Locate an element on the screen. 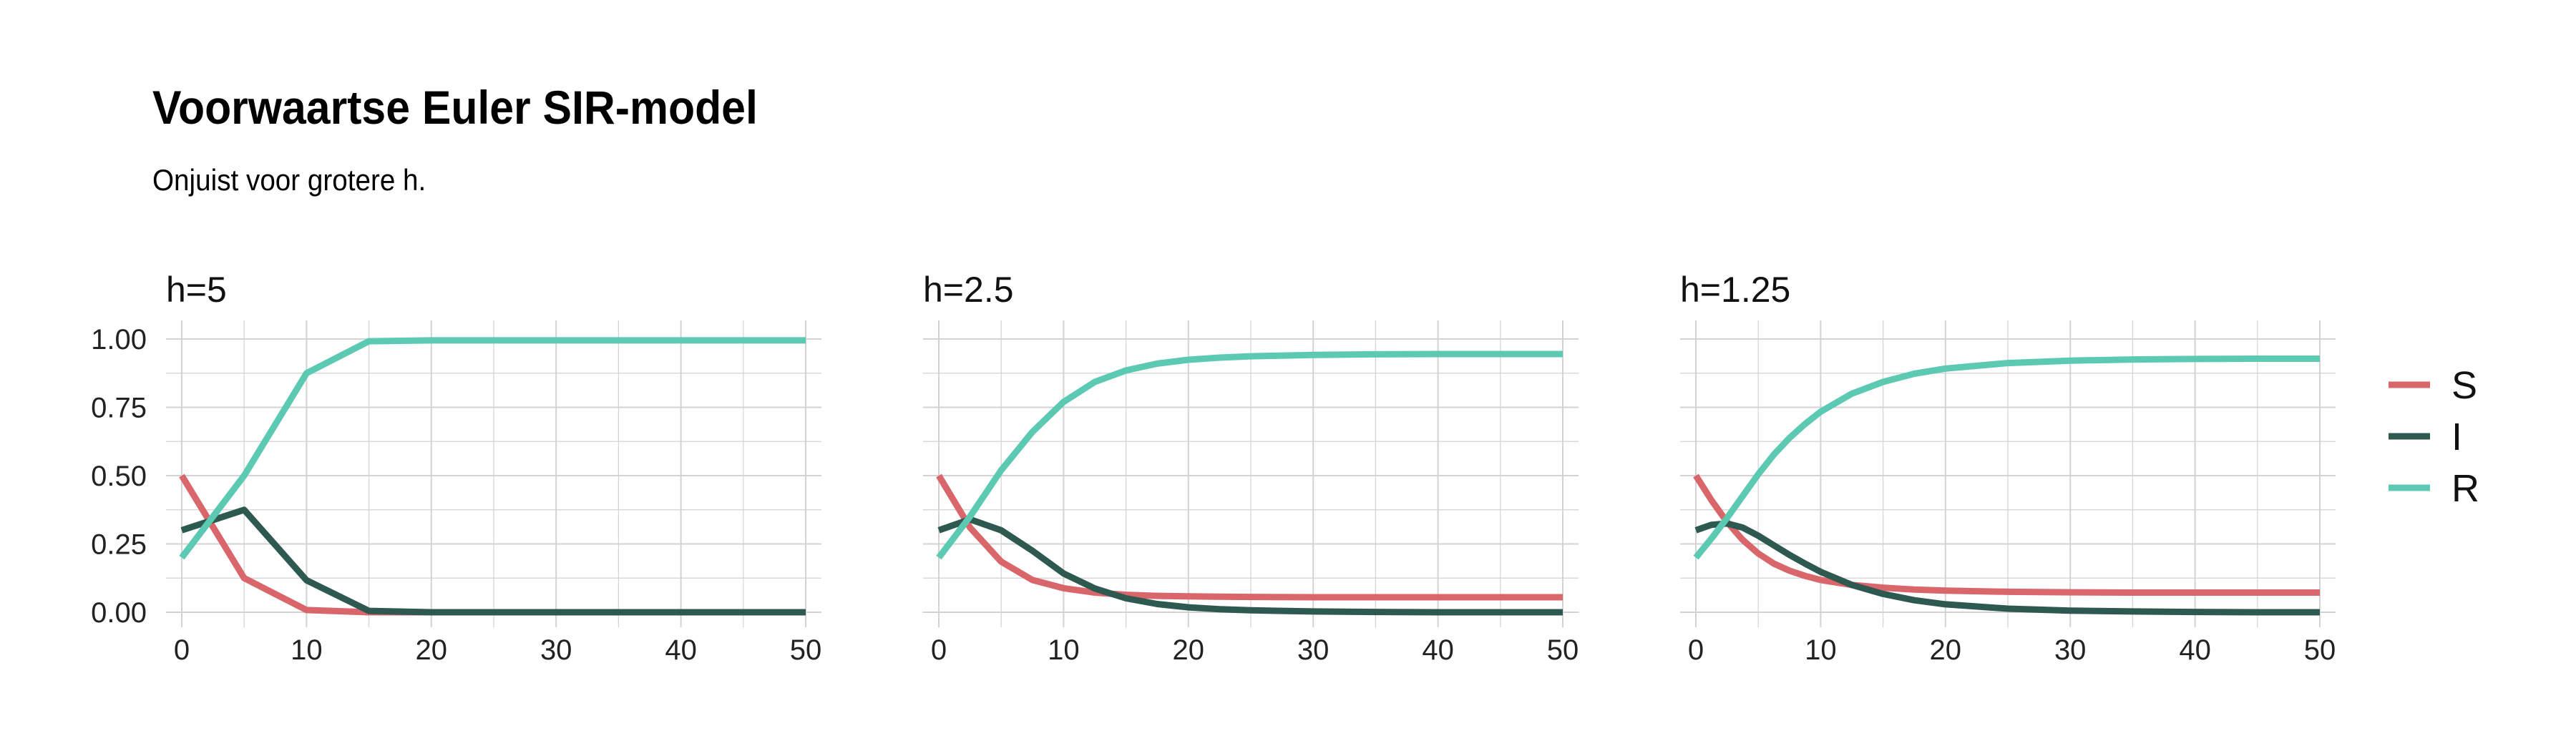 This screenshot has width=2576, height=751. chart-subtitle: Onjuist voor grotere h. is located at coordinates (289, 180).